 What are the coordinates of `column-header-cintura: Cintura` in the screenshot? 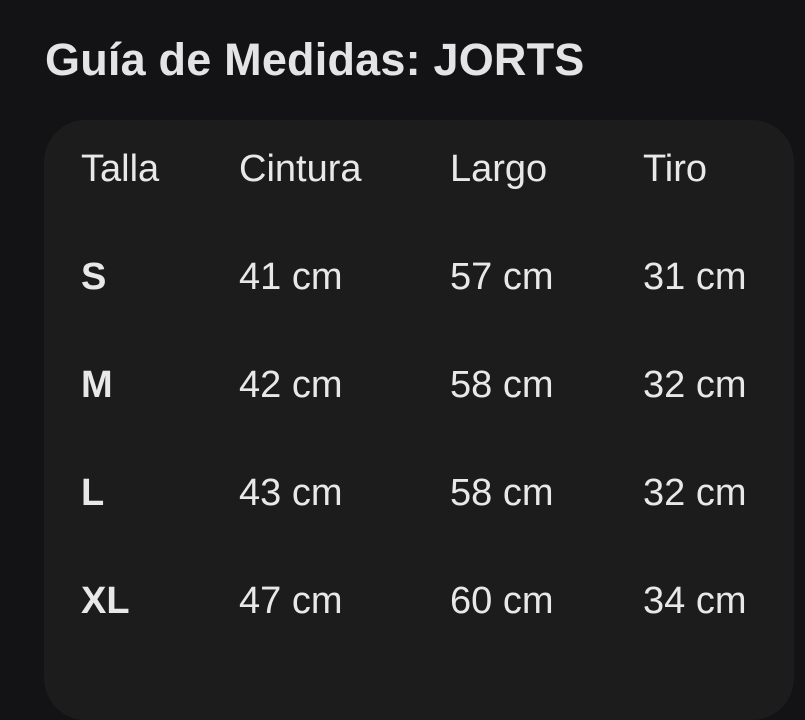 It's located at (300, 169).